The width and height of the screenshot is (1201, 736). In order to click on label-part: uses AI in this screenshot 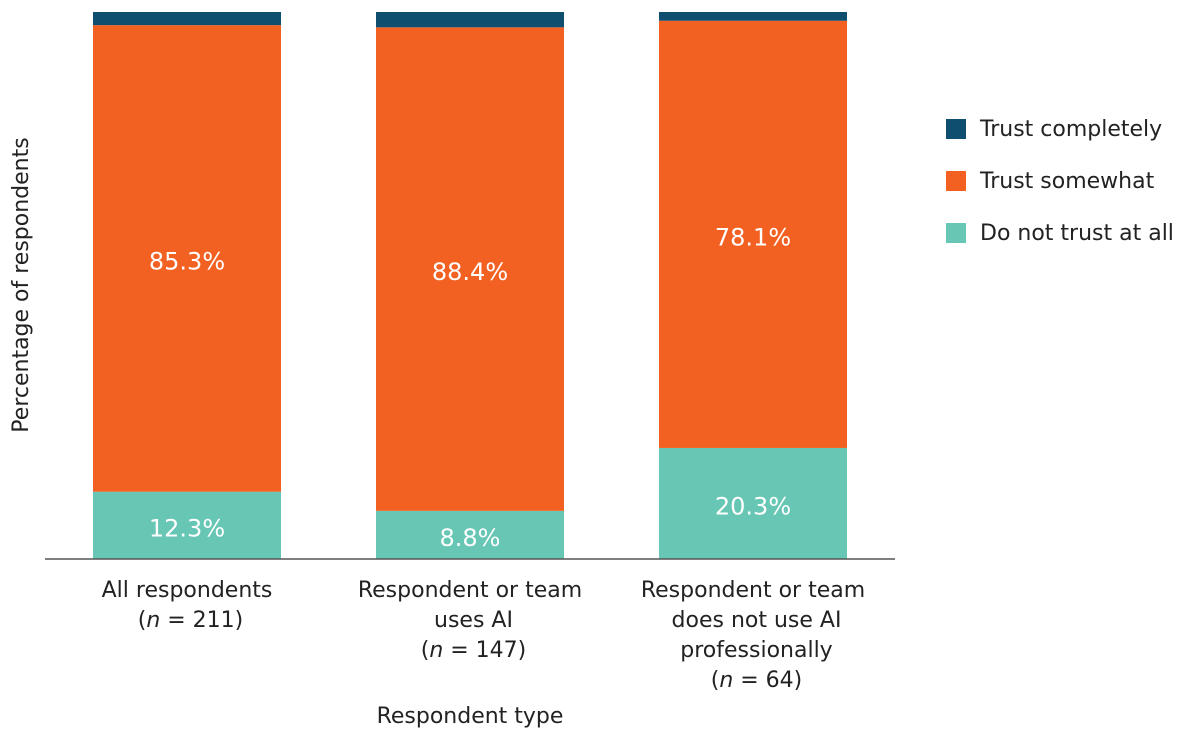, I will do `click(470, 620)`.